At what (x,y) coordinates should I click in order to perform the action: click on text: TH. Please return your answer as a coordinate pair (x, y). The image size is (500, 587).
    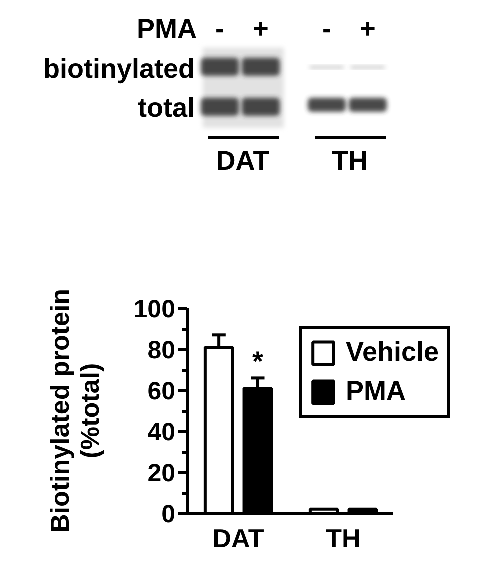
    Looking at the image, I should click on (350, 161).